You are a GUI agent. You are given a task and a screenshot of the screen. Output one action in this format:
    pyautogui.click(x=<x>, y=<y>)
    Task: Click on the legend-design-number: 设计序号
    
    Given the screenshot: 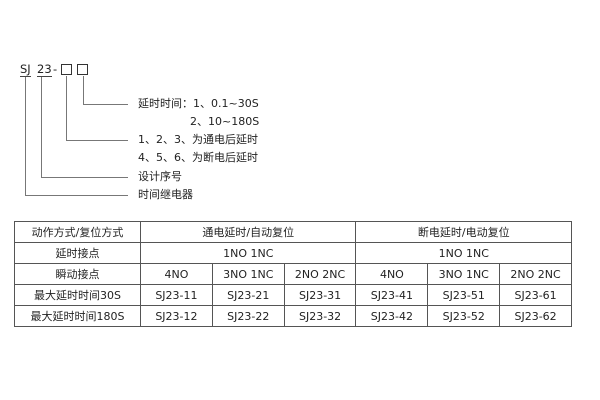 What is the action you would take?
    pyautogui.click(x=160, y=176)
    